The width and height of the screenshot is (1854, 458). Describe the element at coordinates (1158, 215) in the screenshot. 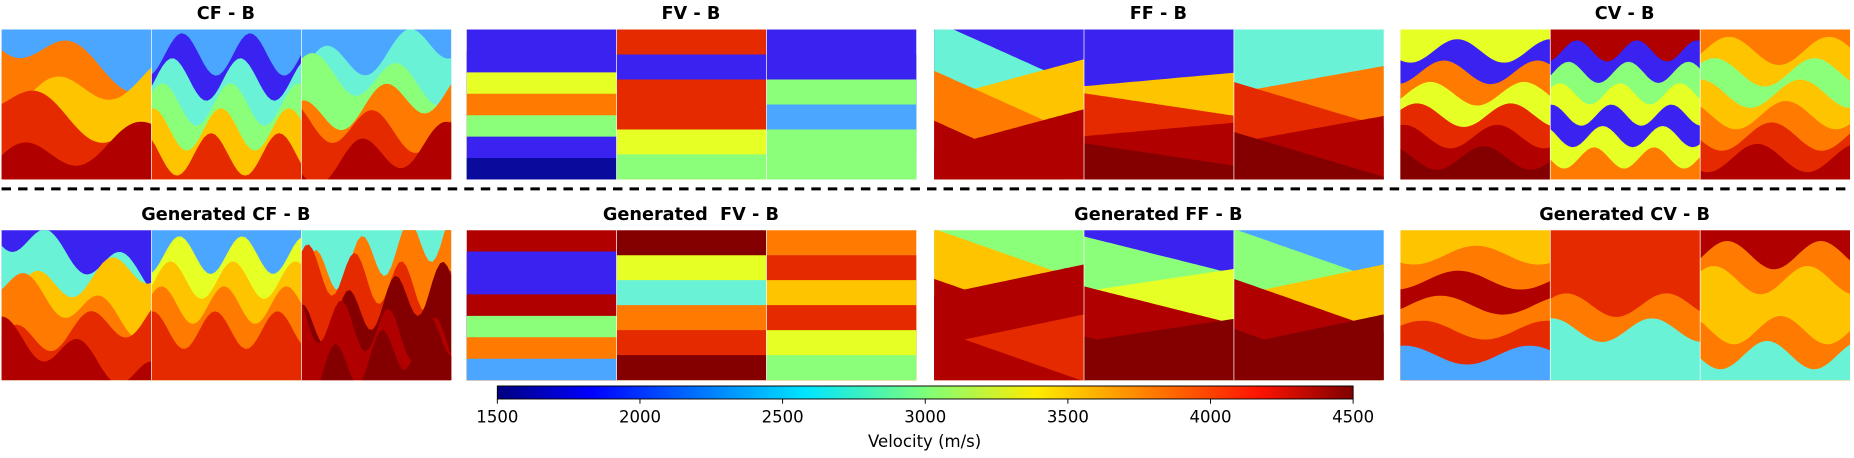

I see `panel-title: Generated FF - B` at that location.